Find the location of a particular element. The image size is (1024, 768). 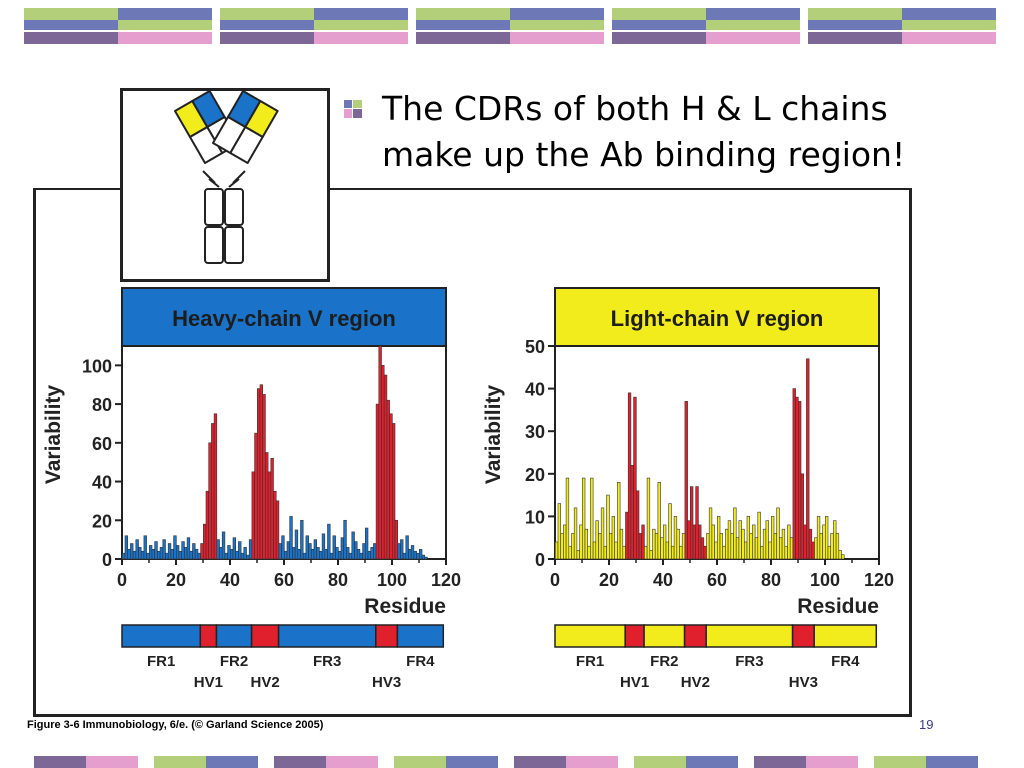

x-tick-label: 60 is located at coordinates (284, 580).